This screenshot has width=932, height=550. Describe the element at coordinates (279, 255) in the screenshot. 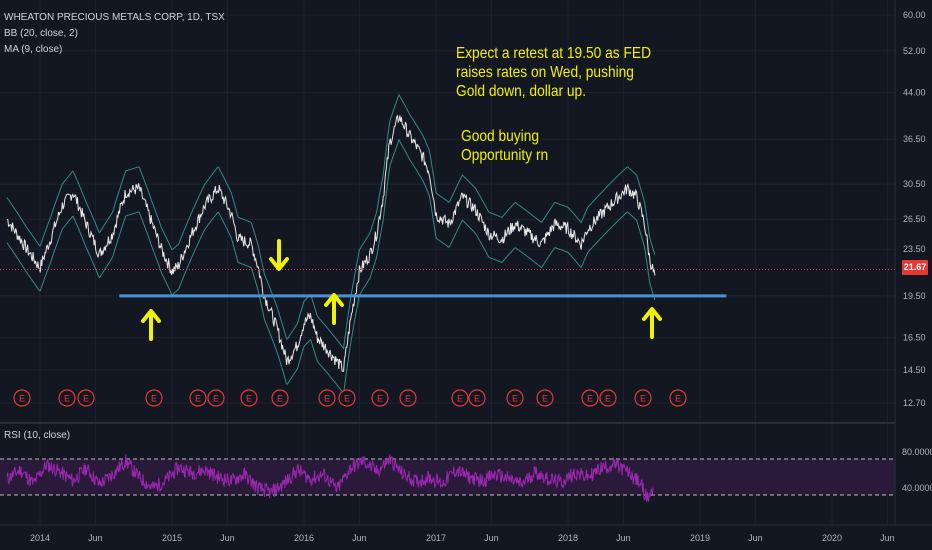

I see `down-arrow-icon` at that location.